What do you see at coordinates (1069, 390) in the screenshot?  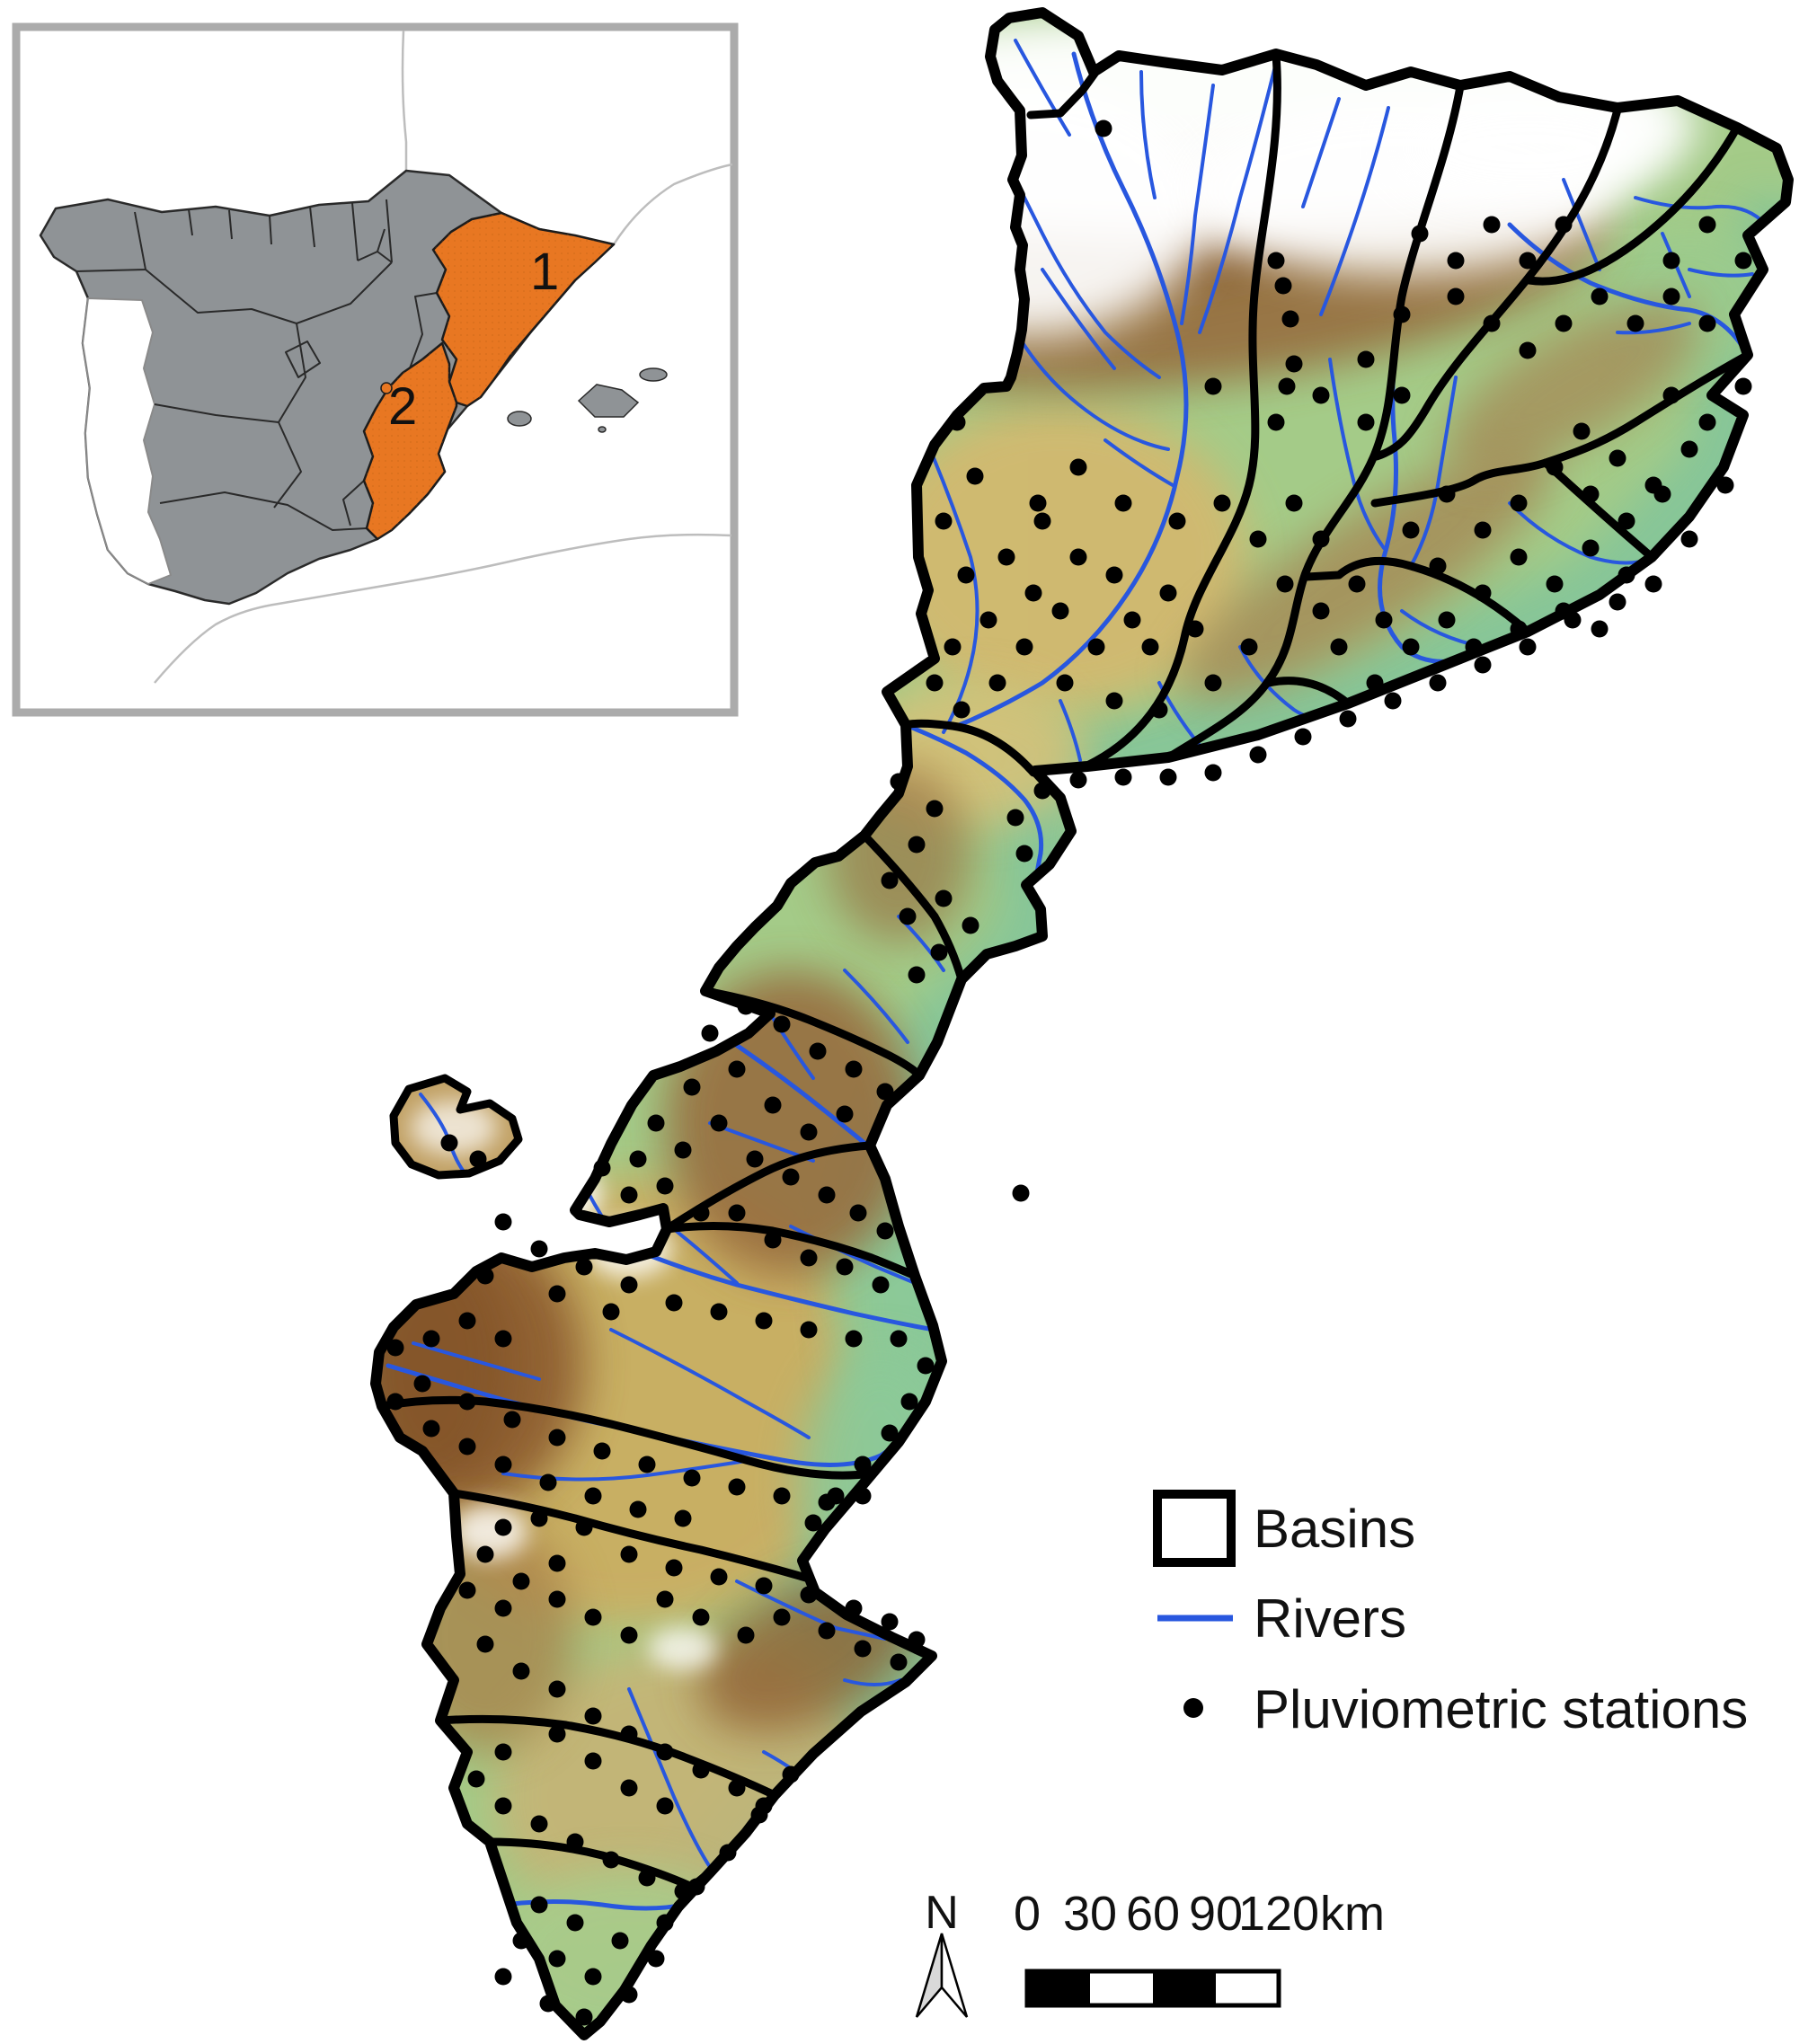 I see `river-segre` at bounding box center [1069, 390].